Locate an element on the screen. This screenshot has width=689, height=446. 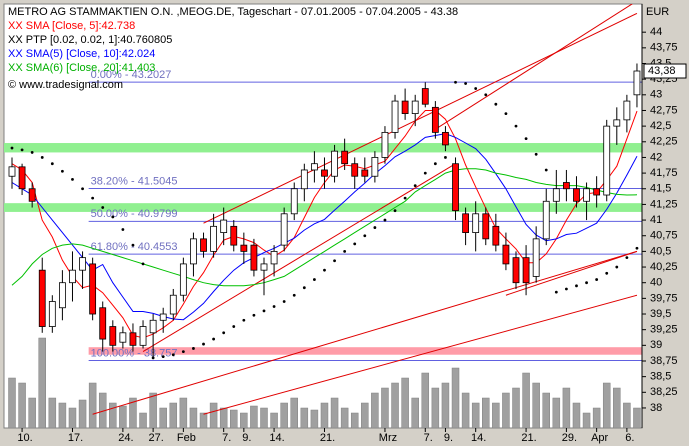
fib-label: 38.20% - 41.5045 is located at coordinates (134, 181).